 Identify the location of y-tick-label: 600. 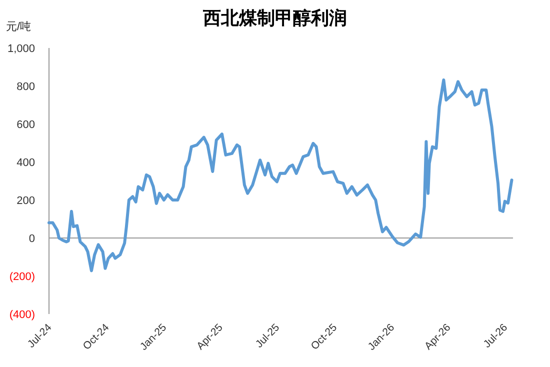
(25, 124).